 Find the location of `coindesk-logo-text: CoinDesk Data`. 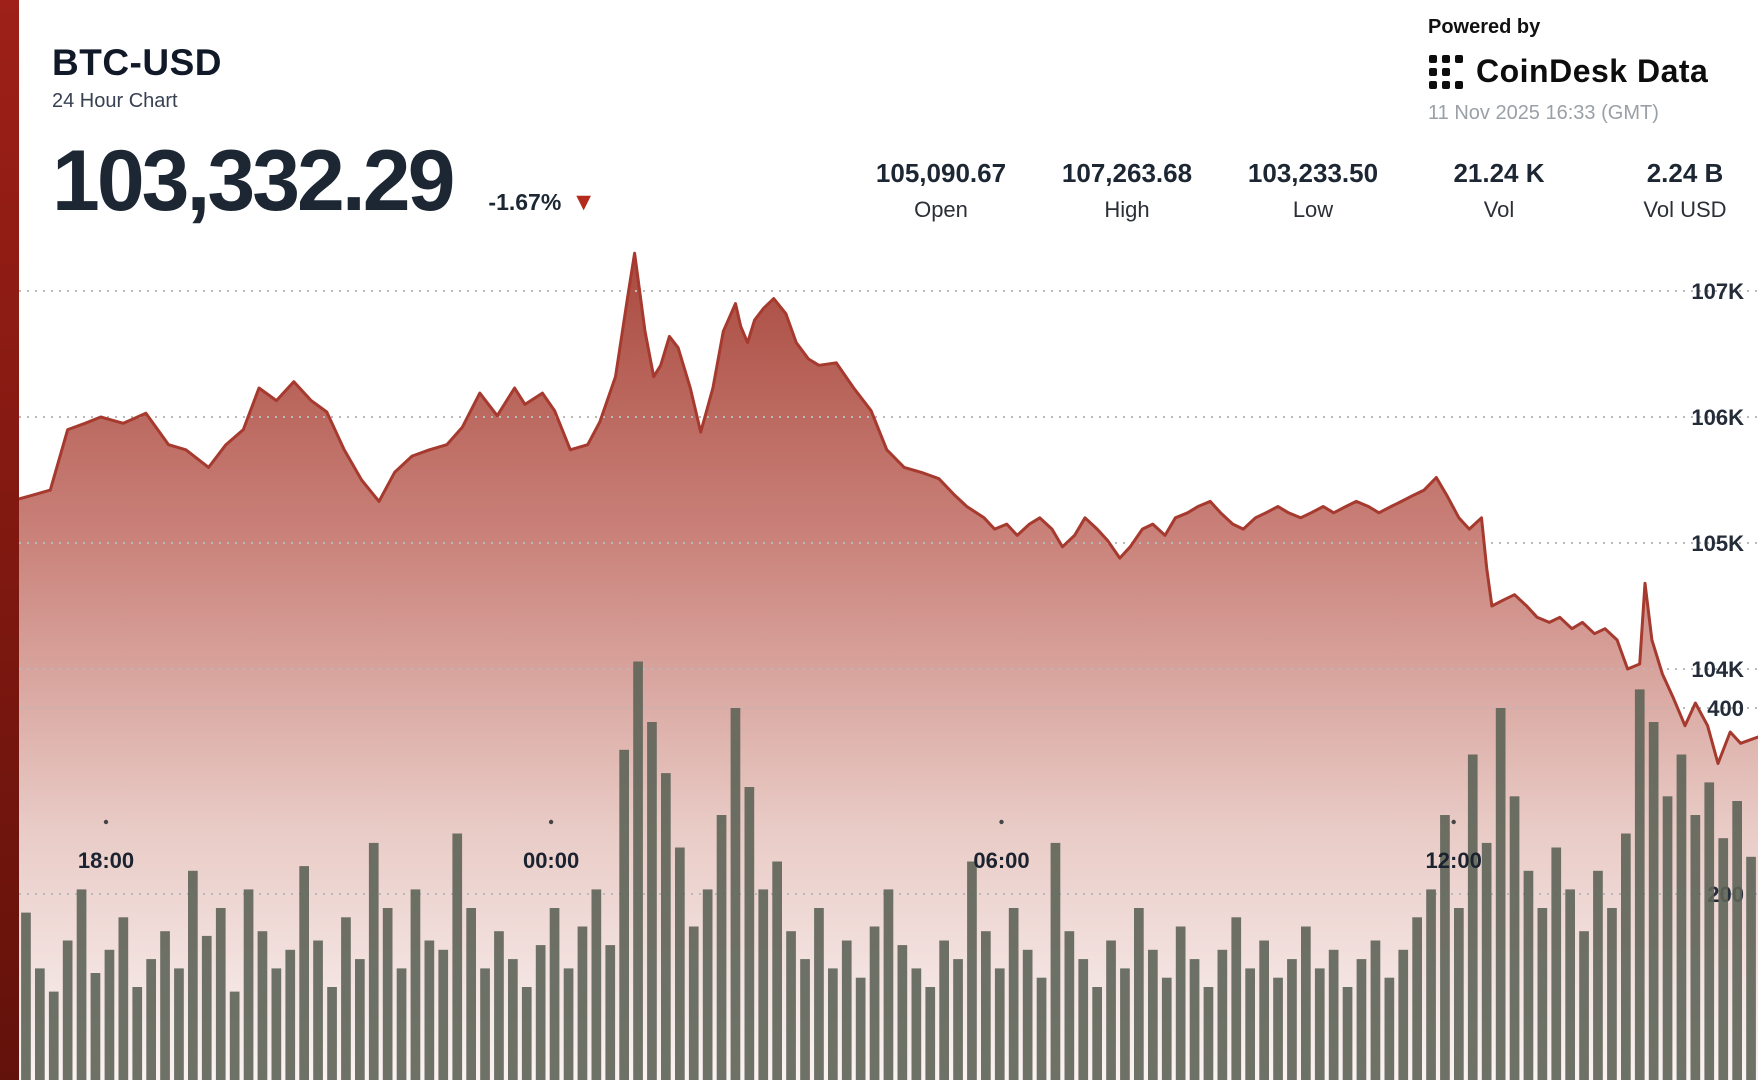

coindesk-logo-text: CoinDesk Data is located at coordinates (1592, 71).